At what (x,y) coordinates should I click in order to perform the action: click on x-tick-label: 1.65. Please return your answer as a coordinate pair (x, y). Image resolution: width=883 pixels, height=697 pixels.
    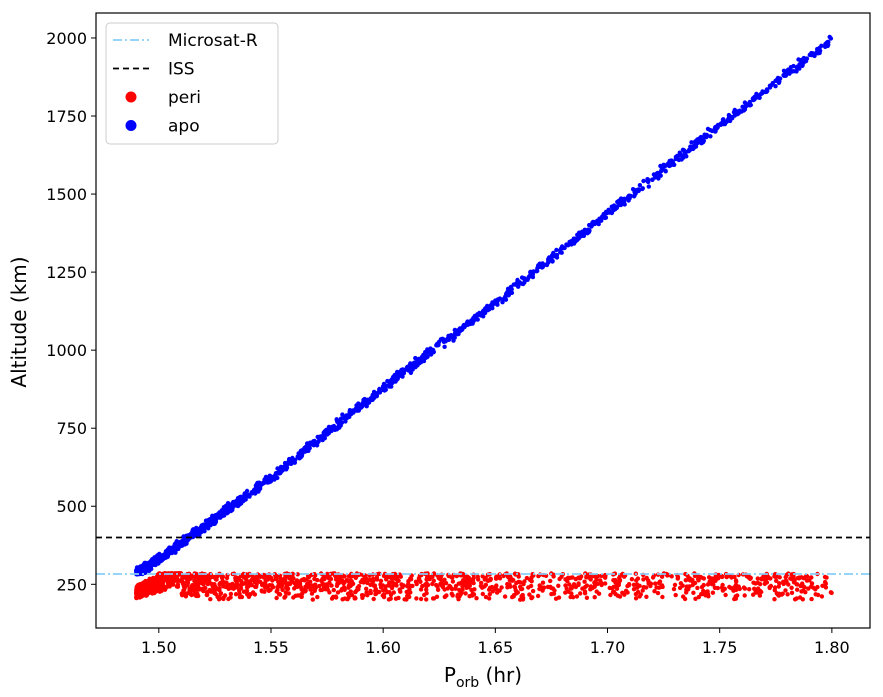
    Looking at the image, I should click on (496, 647).